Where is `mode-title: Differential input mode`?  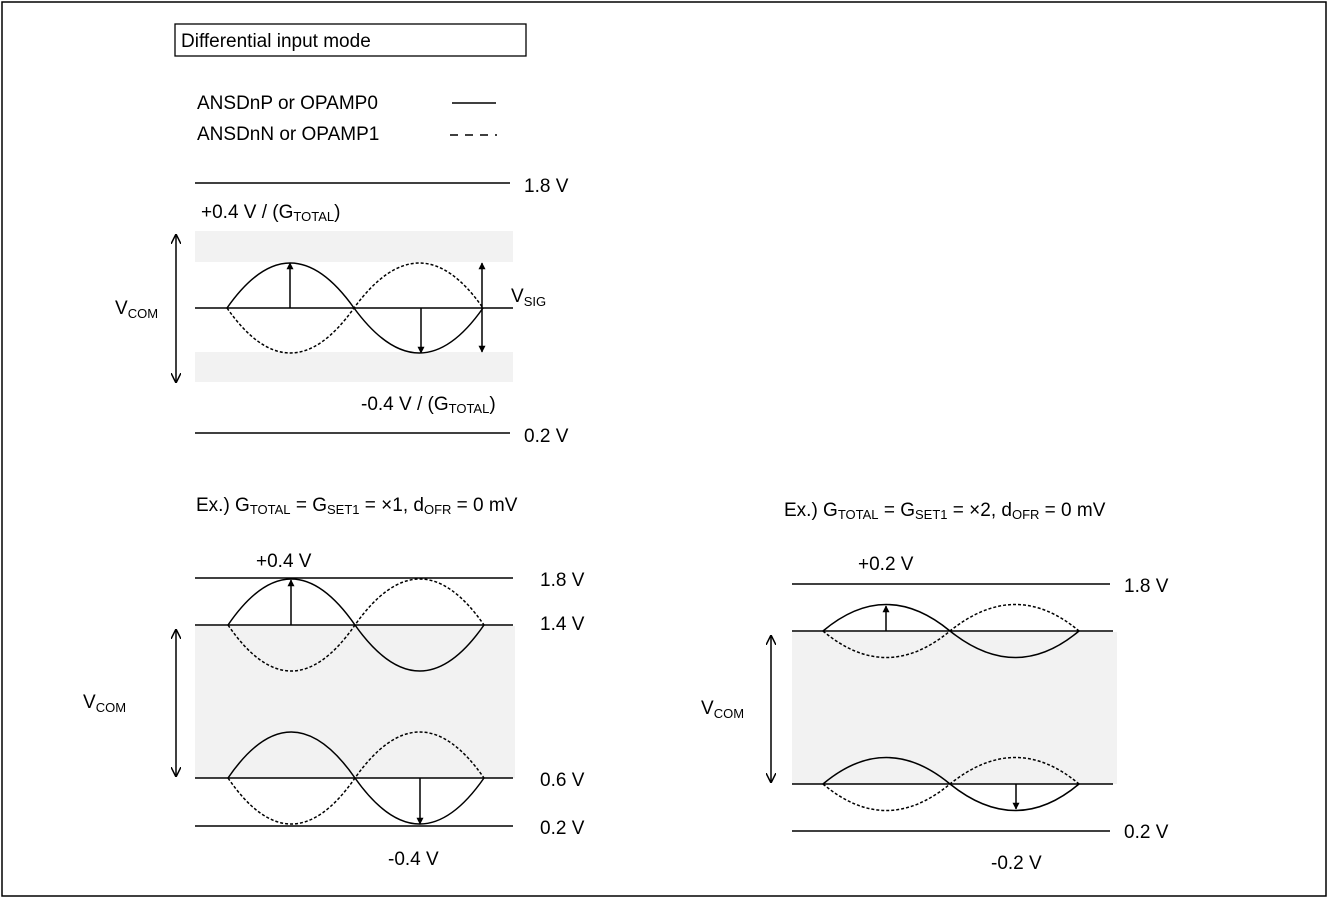
mode-title: Differential input mode is located at coordinates (276, 41).